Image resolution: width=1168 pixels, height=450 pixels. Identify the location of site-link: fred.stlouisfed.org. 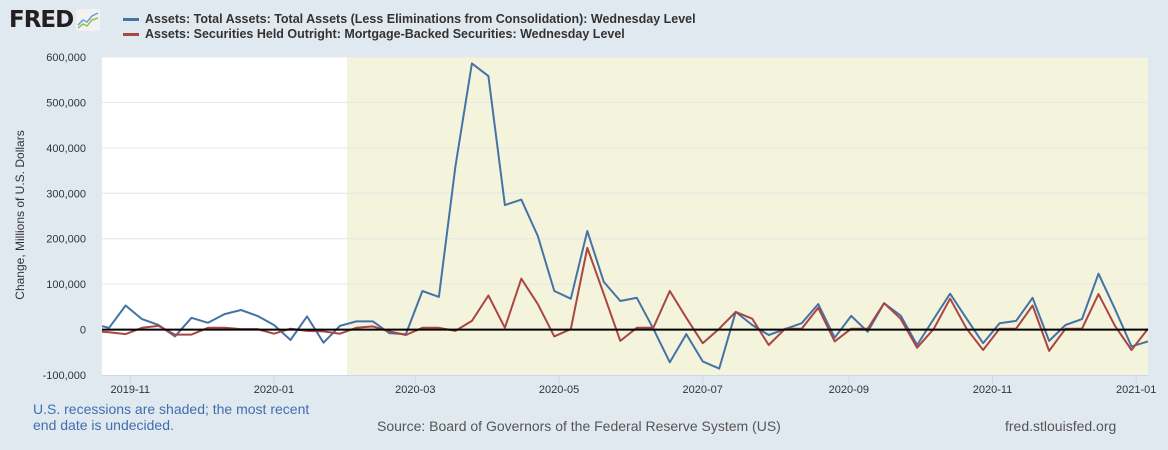
(1061, 426).